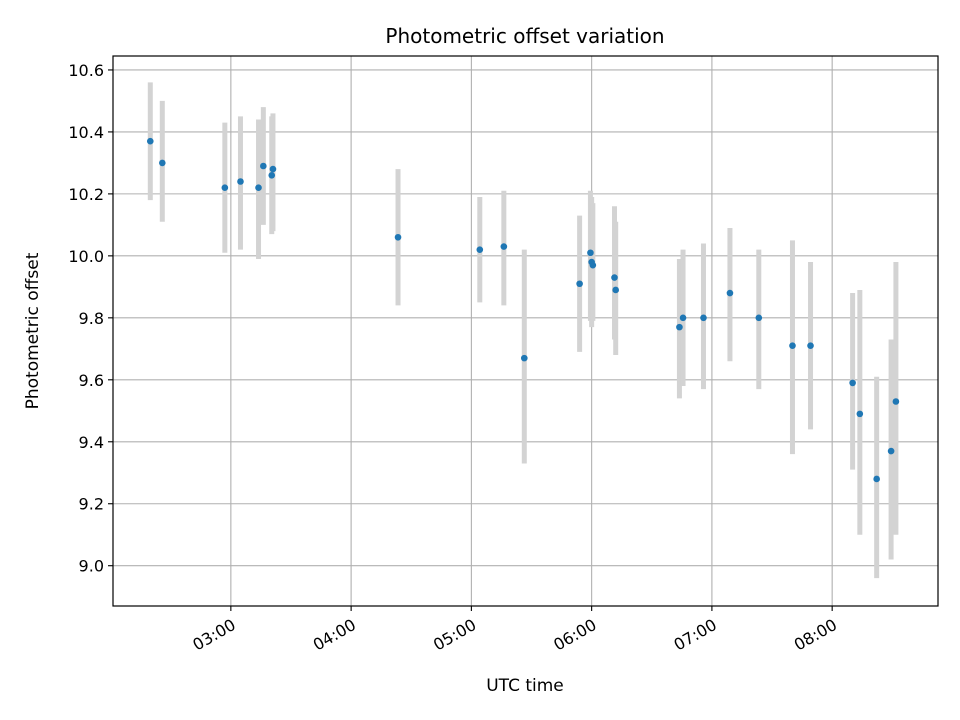 This screenshot has height=720, width=960. I want to click on x-tick-label: 07:00, so click(694, 635).